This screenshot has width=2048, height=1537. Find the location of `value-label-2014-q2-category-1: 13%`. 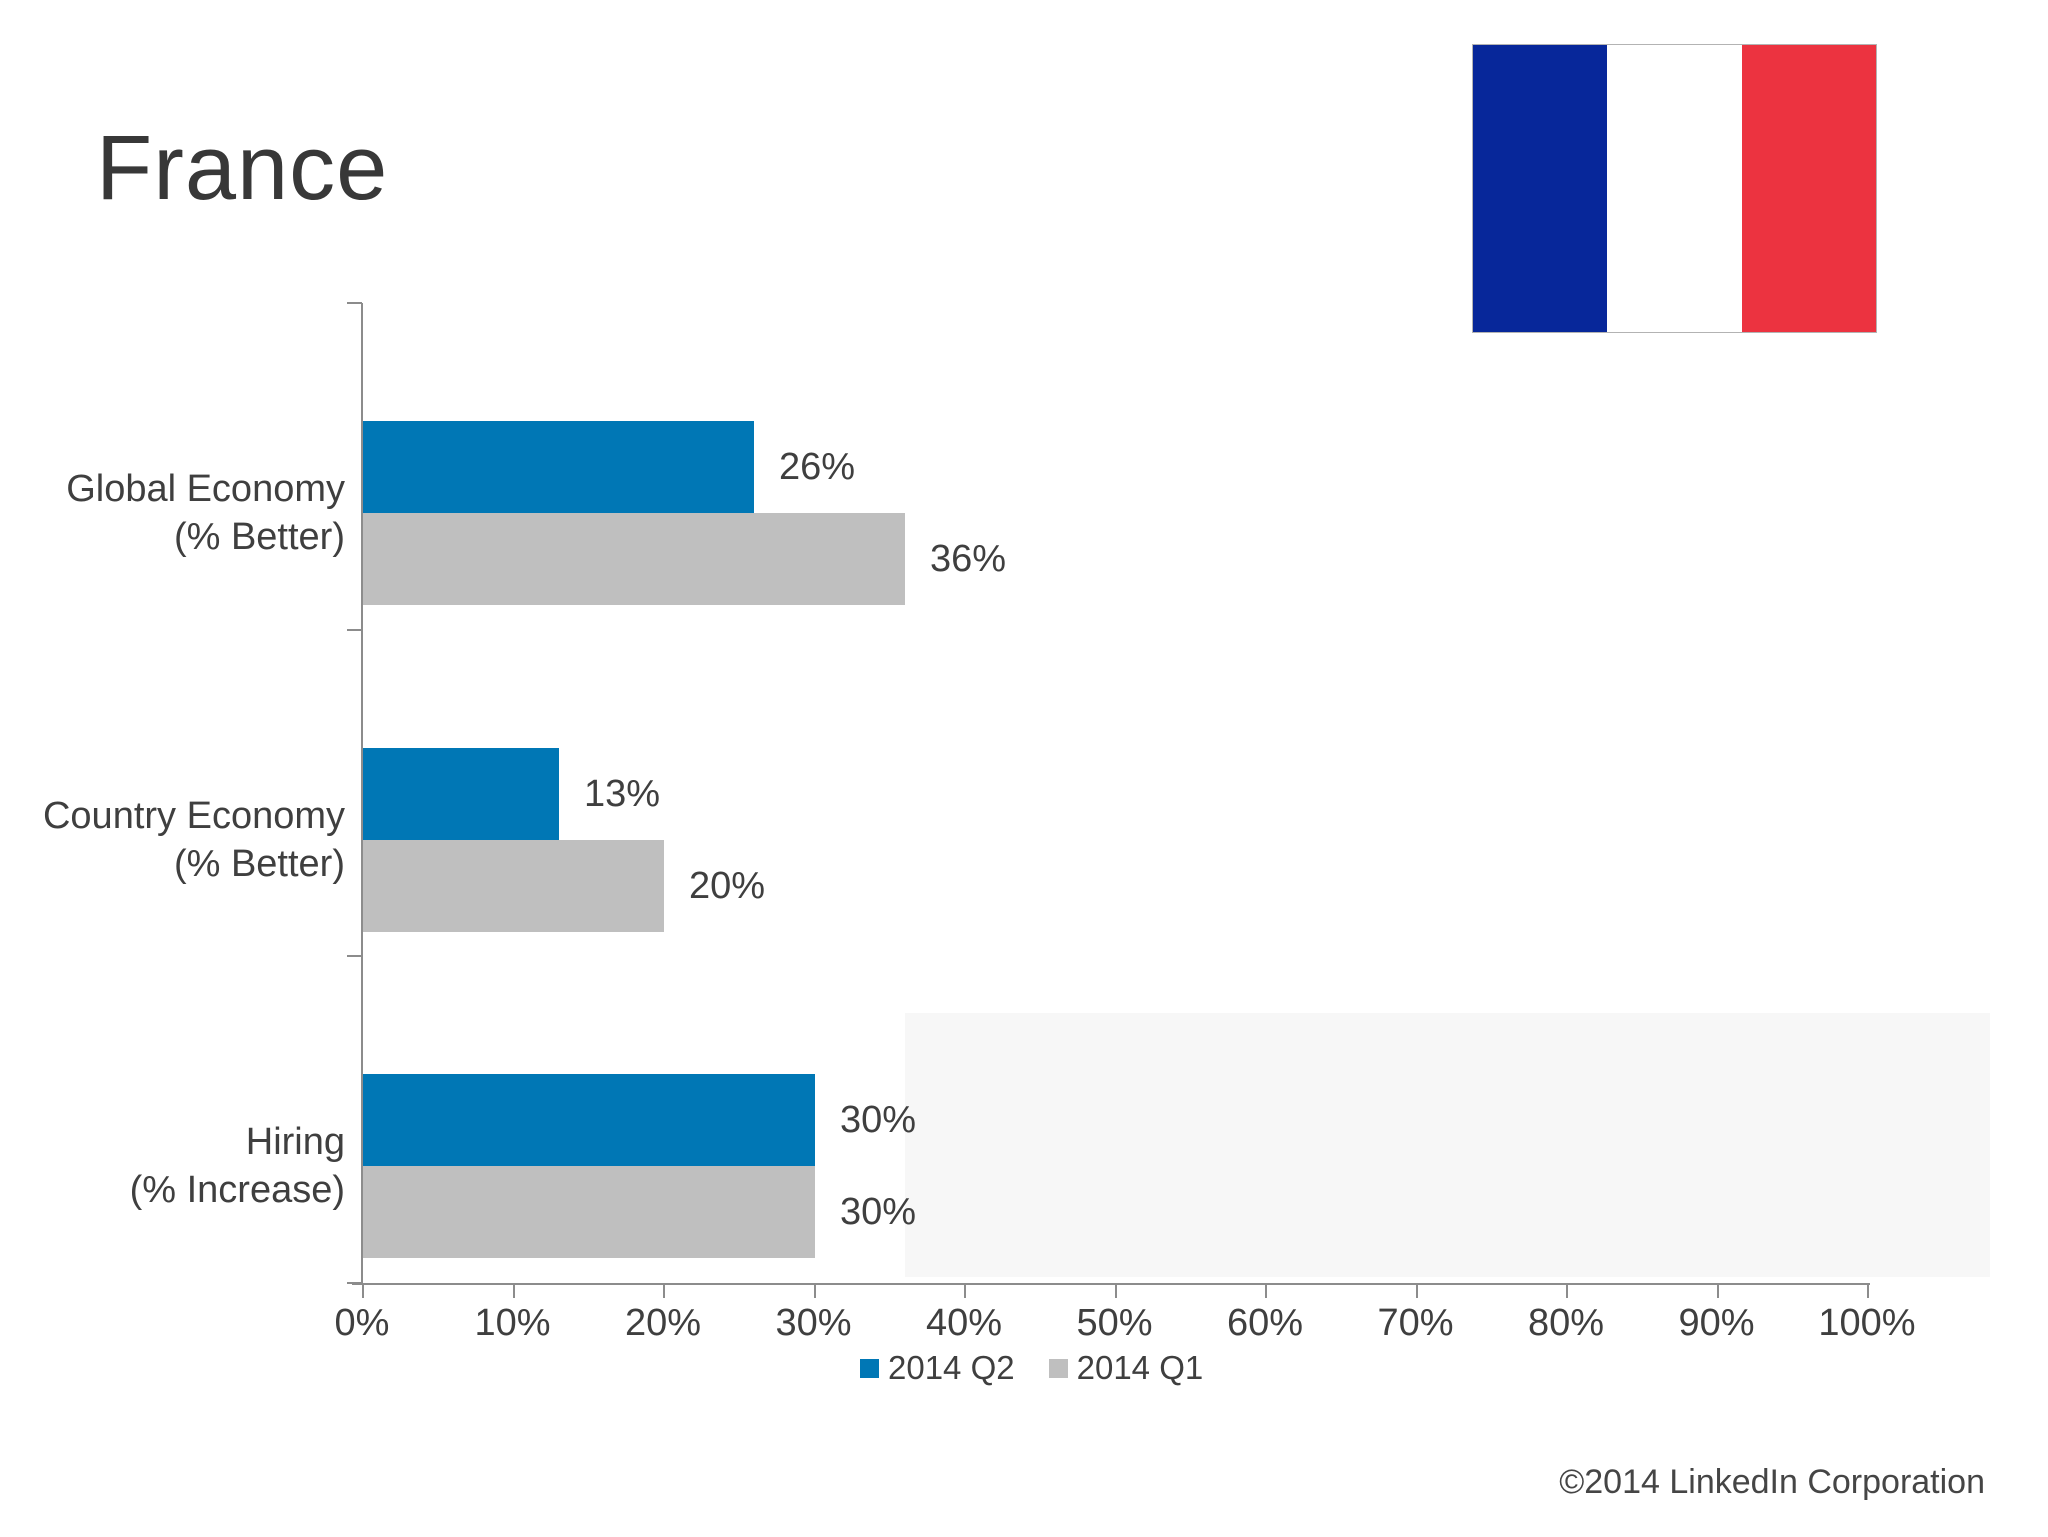

value-label-2014-q2-category-1: 13% is located at coordinates (622, 794).